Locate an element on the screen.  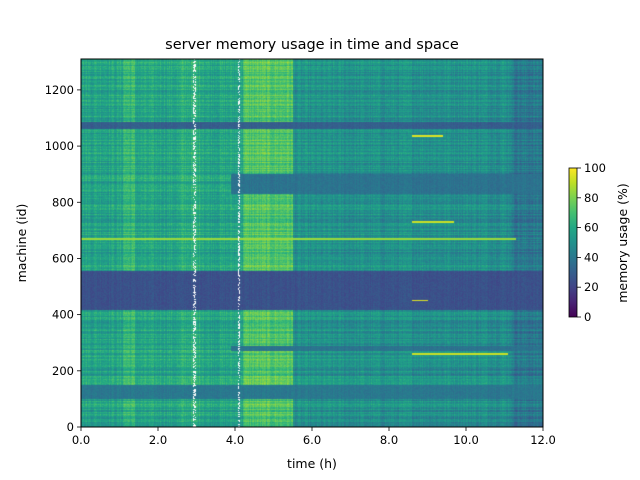
y-tick-label: 800 is located at coordinates (63, 202).